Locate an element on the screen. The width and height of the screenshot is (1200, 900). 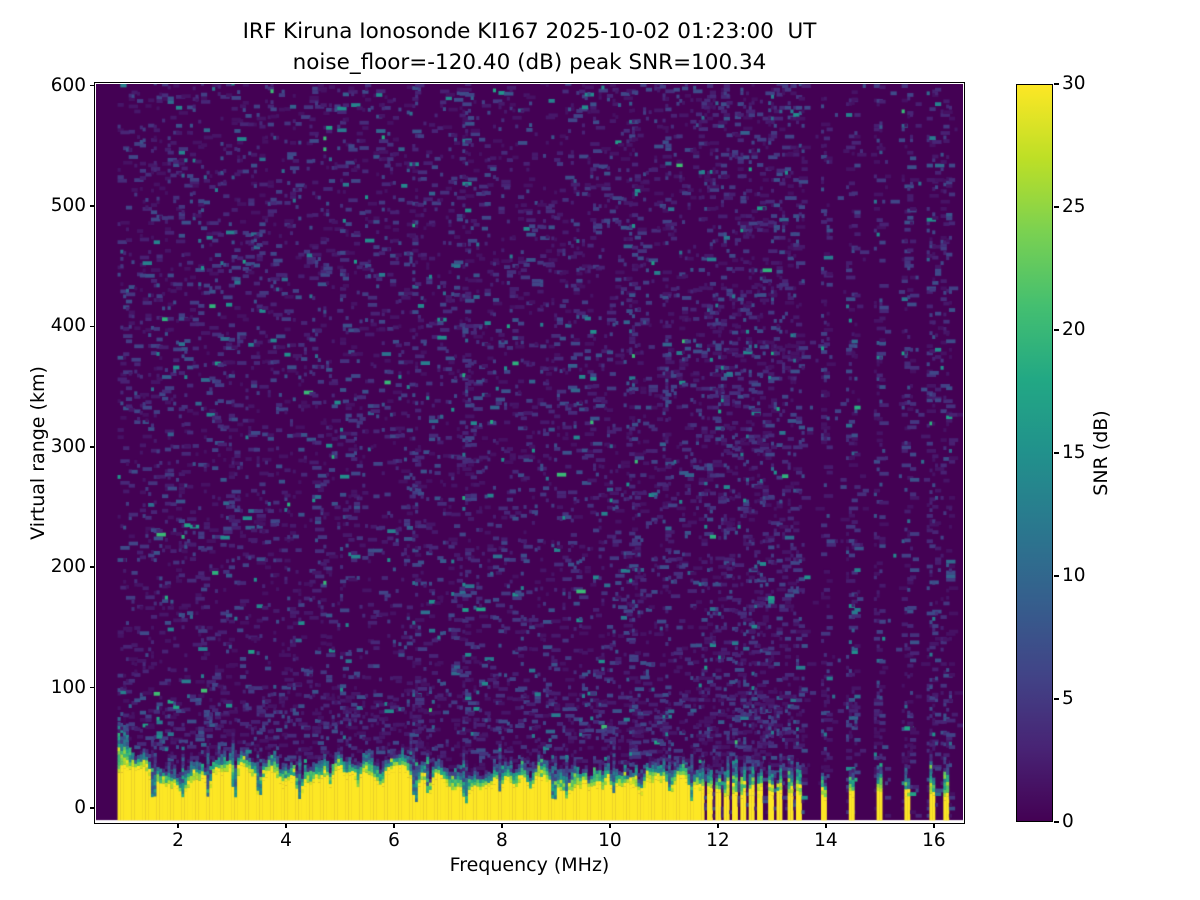
x-tick-label: 10 is located at coordinates (610, 840).